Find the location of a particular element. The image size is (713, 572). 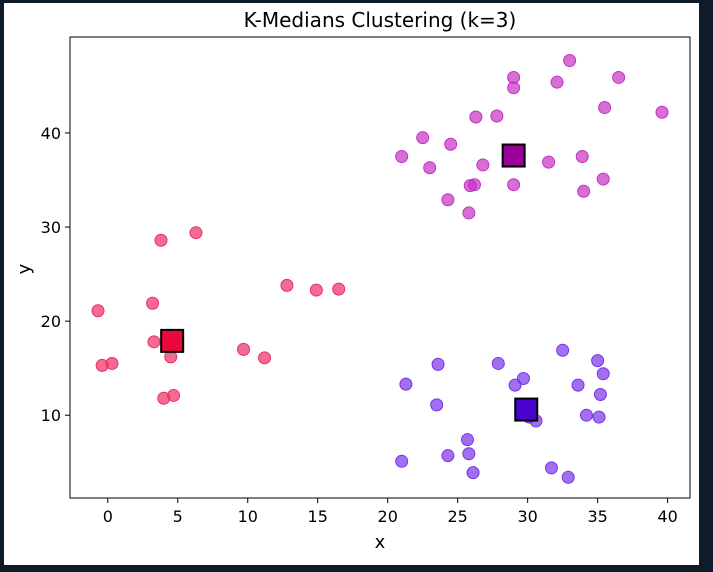

y-axis-label: y is located at coordinates (24, 268).